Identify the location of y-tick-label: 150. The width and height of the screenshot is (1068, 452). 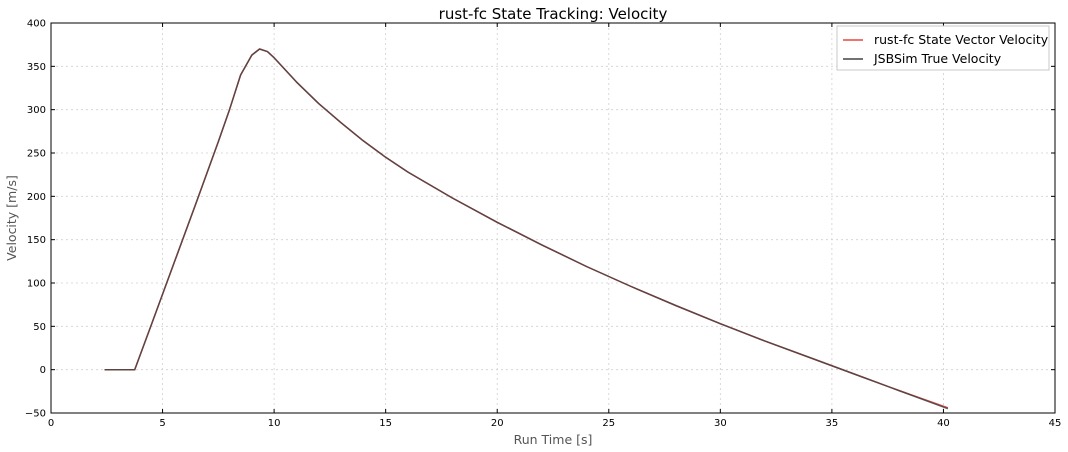
(36, 240).